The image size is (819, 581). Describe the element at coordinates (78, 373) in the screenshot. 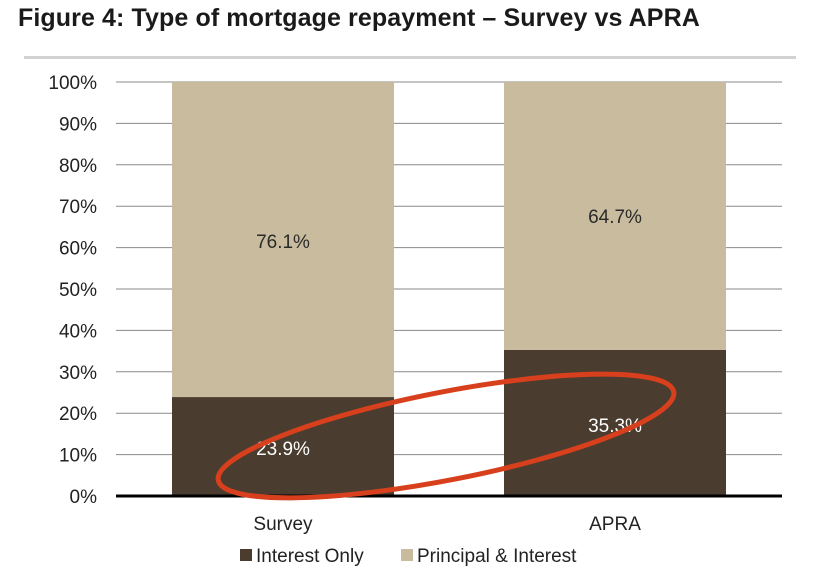

I see `y-tick-label: 30%` at that location.